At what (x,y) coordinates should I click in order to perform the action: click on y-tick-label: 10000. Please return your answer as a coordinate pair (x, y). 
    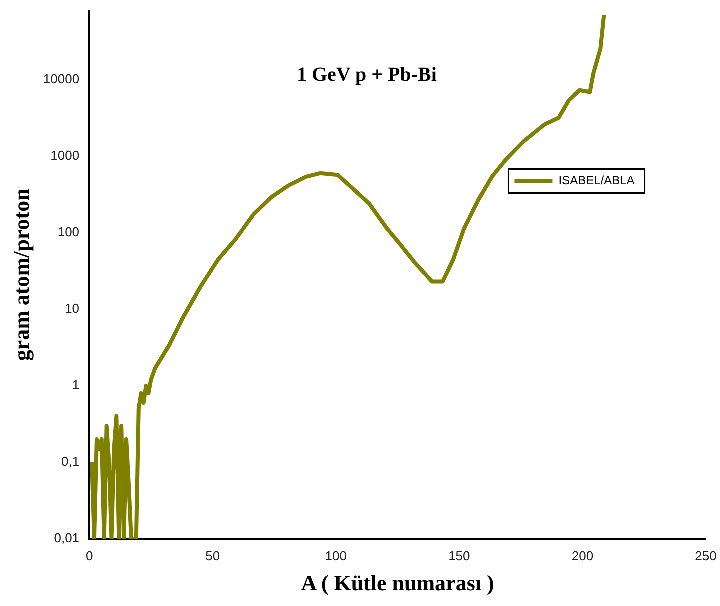
    Looking at the image, I should click on (61, 78).